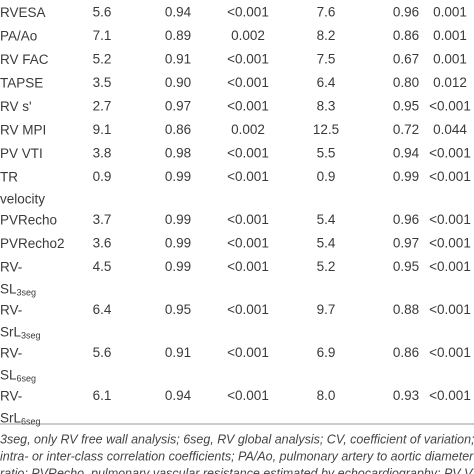 The image size is (474, 474). What do you see at coordinates (406, 82) in the screenshot?
I see `cell: 0.80` at bounding box center [406, 82].